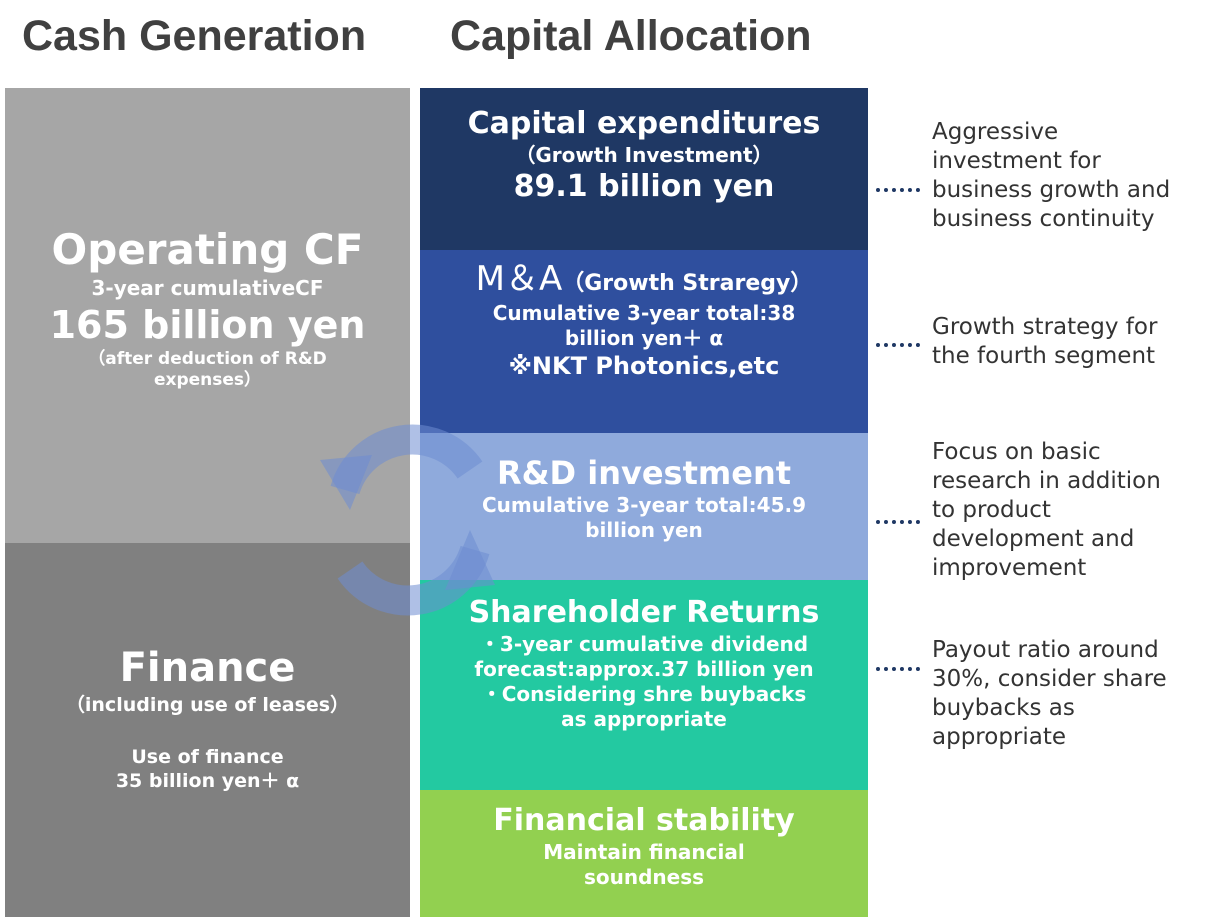 This screenshot has width=1227, height=917. I want to click on text-line: 3-year cumulativeCF, so click(207, 288).